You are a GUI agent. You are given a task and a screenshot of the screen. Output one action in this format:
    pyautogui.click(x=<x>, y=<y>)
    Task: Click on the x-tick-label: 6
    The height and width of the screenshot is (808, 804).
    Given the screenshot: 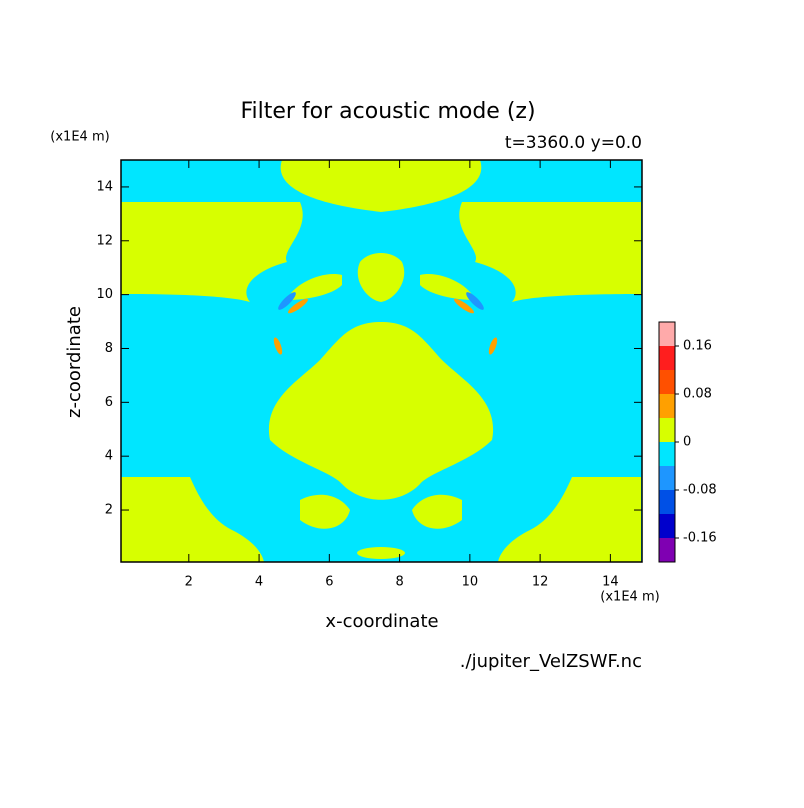 What is the action you would take?
    pyautogui.click(x=329, y=582)
    